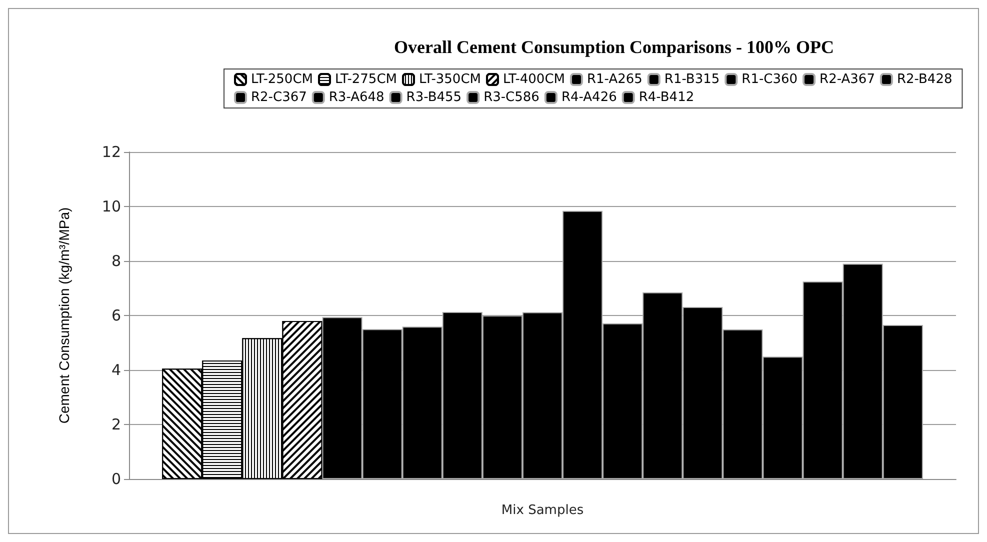  I want to click on legend-label: LT-250CM, so click(282, 79).